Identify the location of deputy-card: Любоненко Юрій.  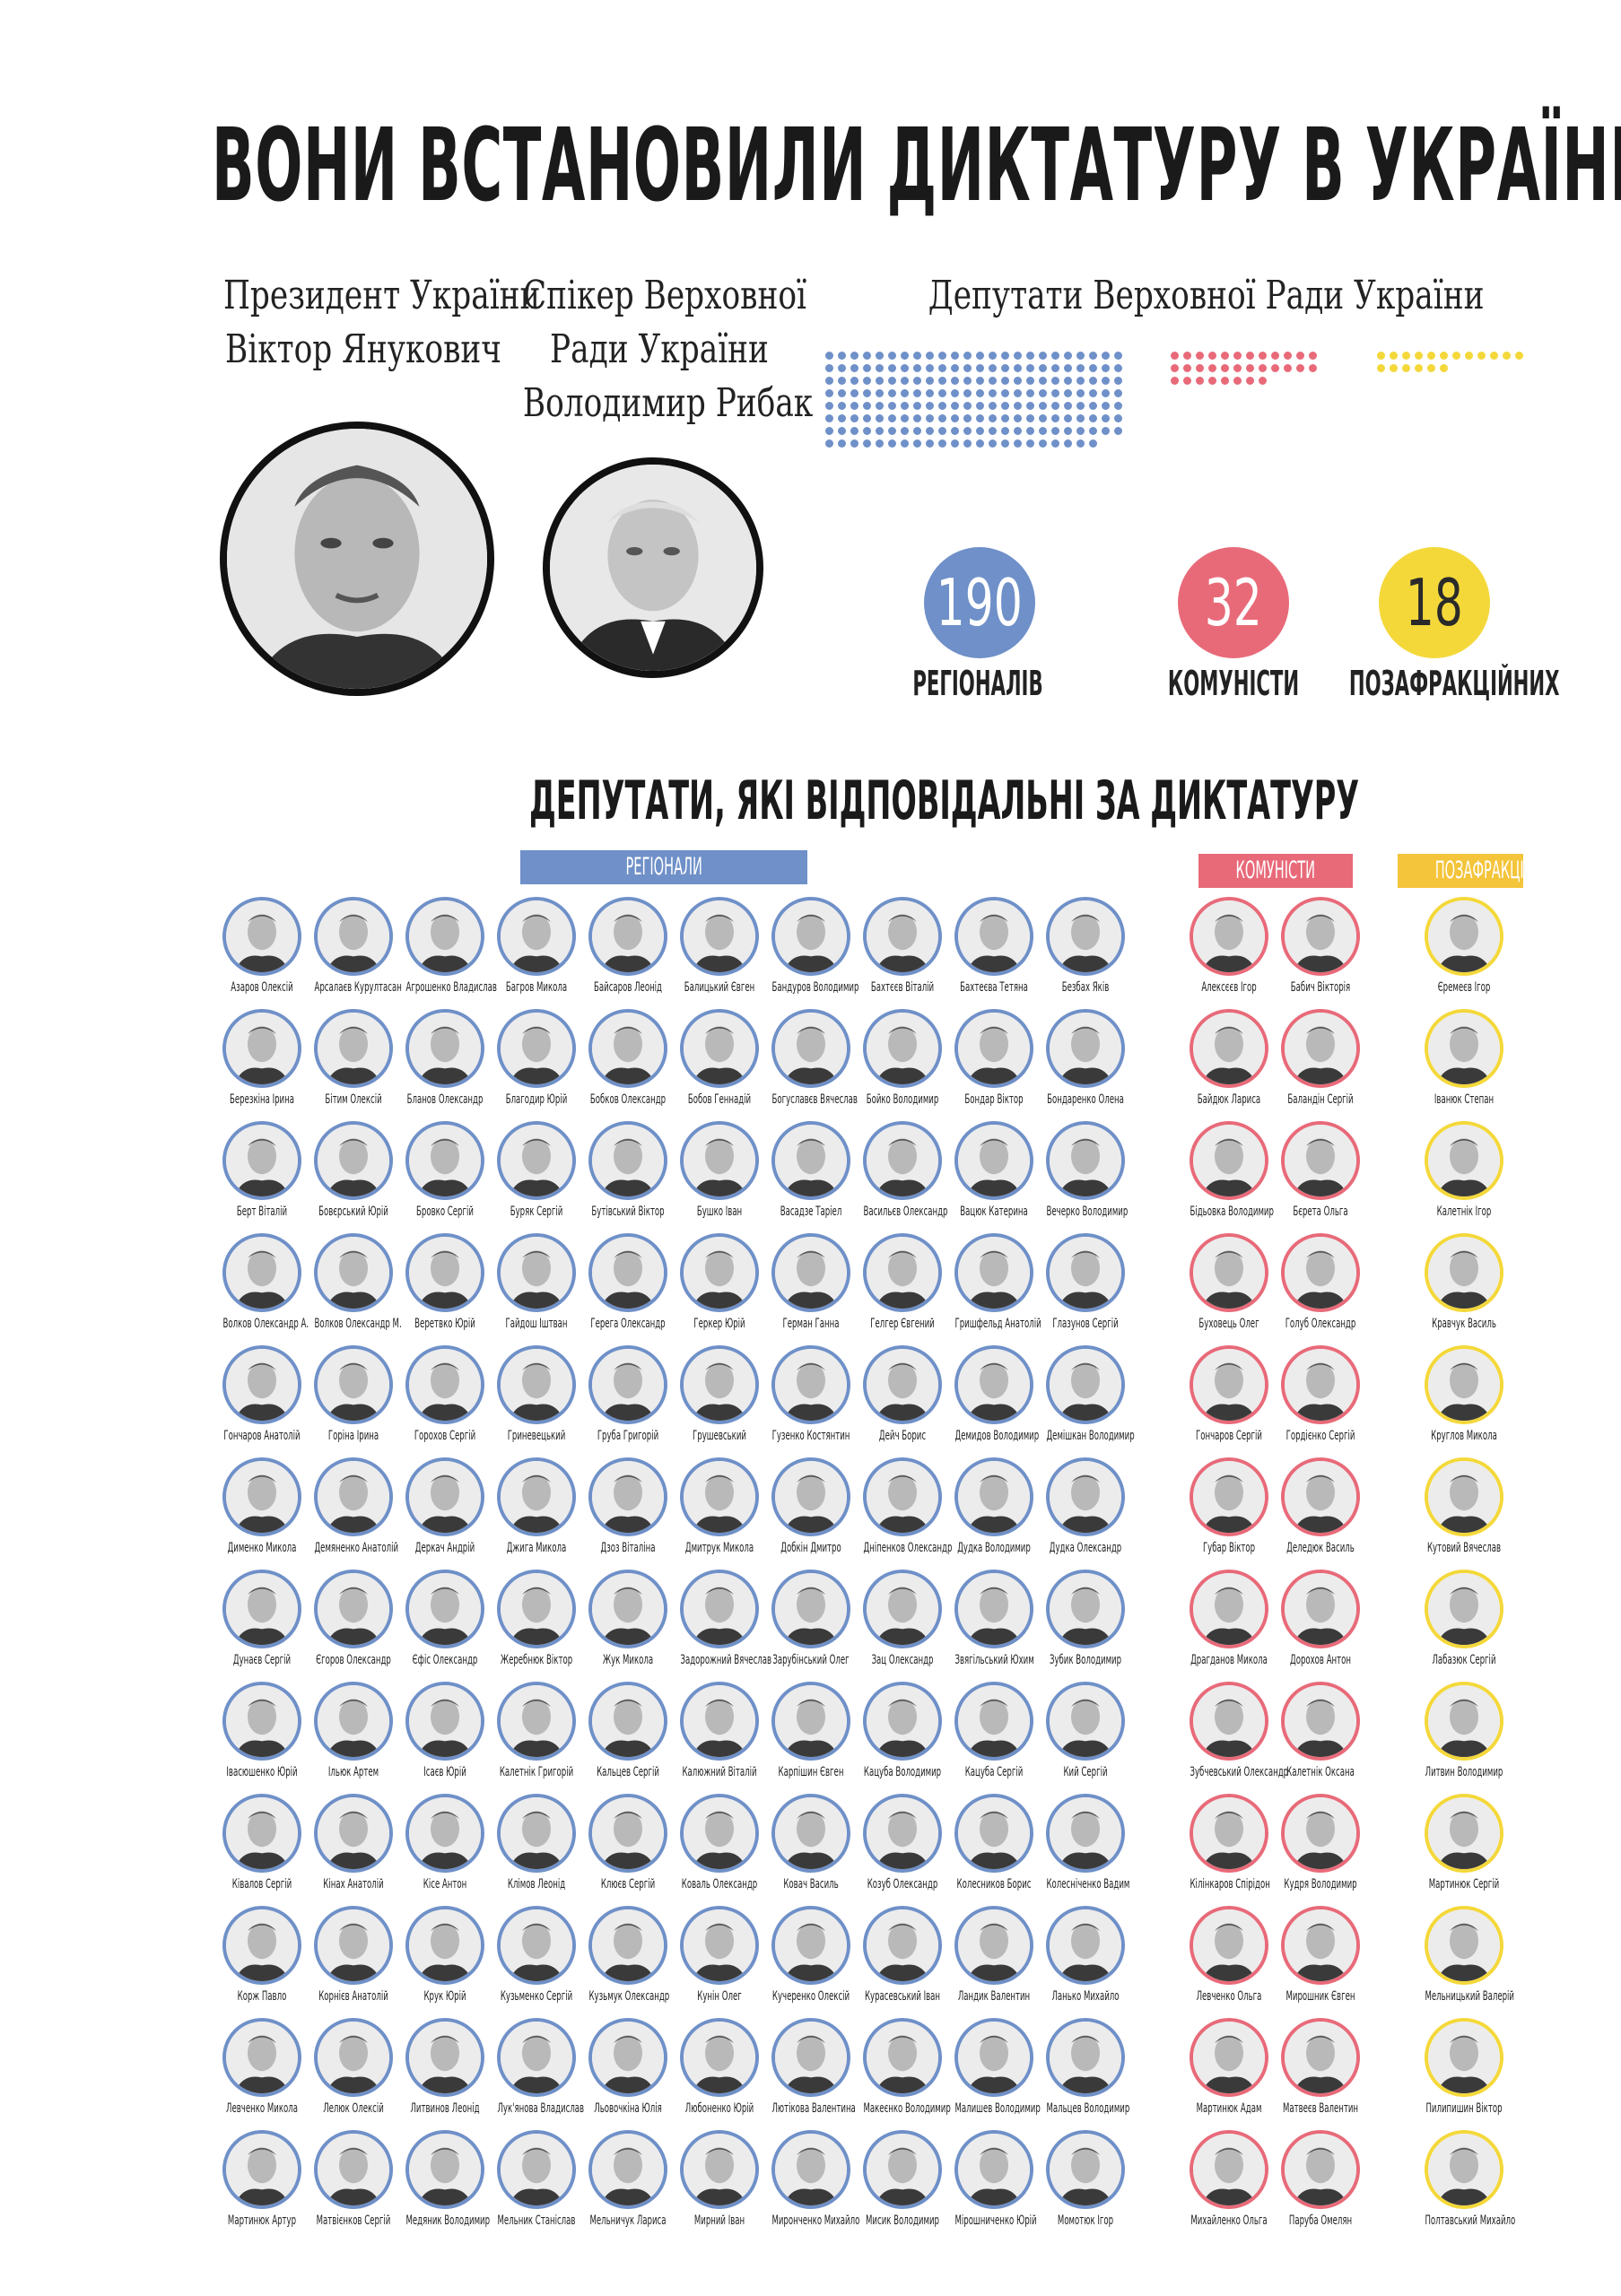
(719, 2074).